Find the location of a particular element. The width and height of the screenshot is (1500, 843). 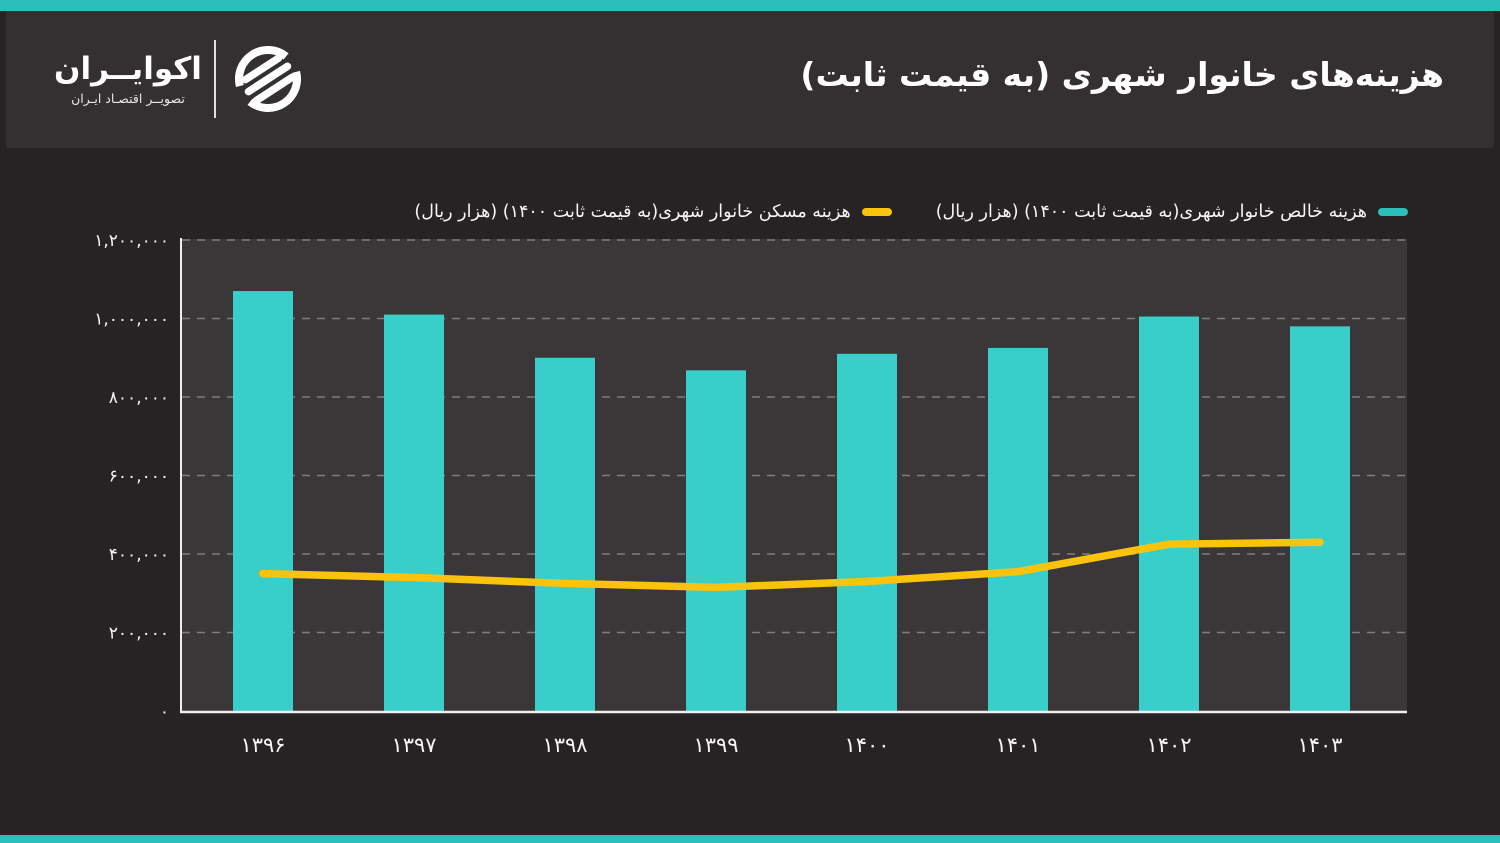

y-tick-label: ۴۰۰,۰۰۰ is located at coordinates (139, 555).